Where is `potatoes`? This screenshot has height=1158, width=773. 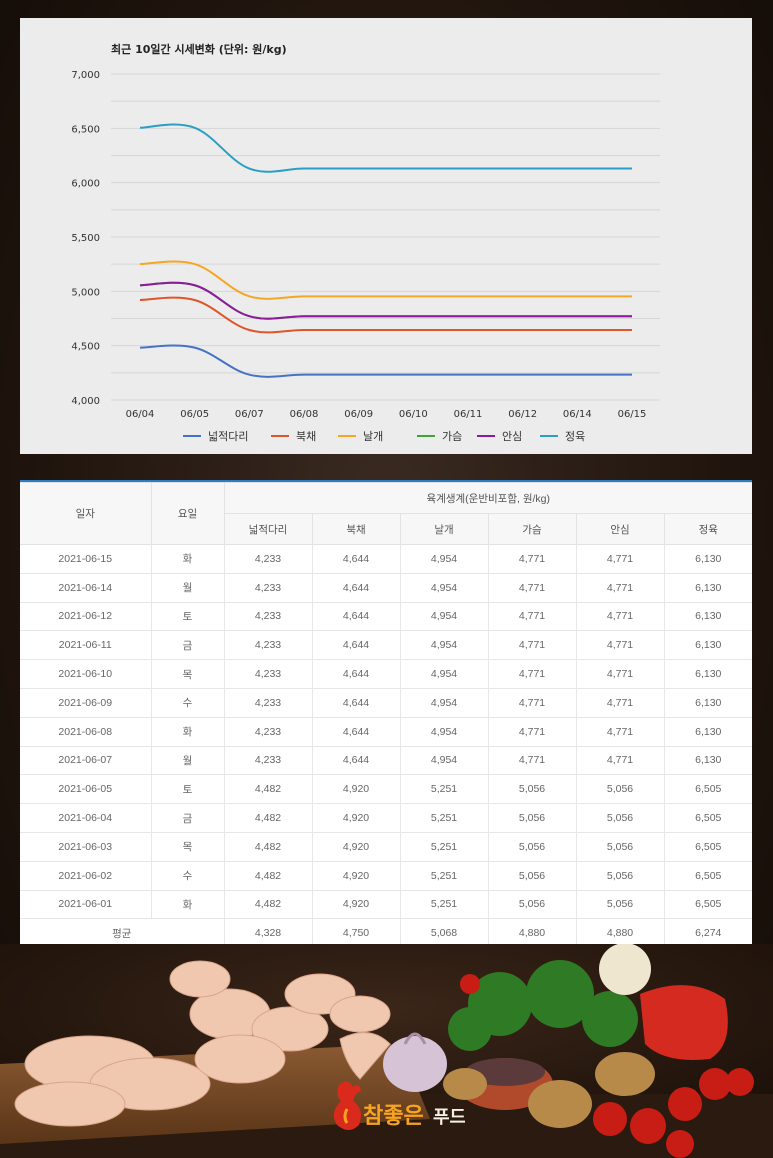 potatoes is located at coordinates (549, 1090).